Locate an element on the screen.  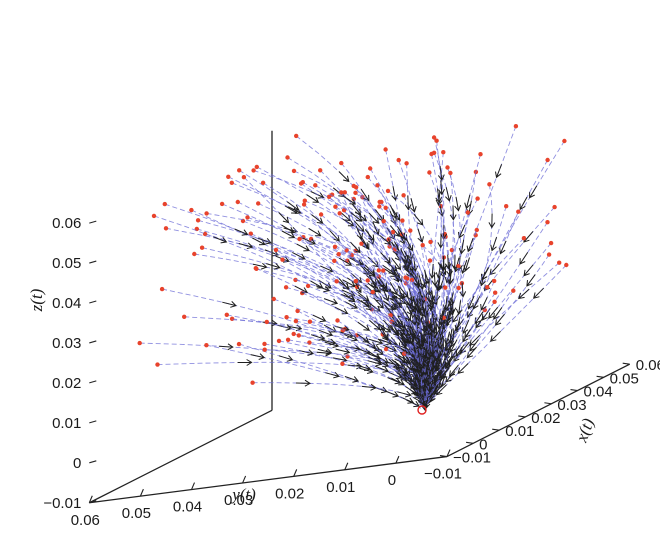
y-tick-label: −0.01 is located at coordinates (443, 474).